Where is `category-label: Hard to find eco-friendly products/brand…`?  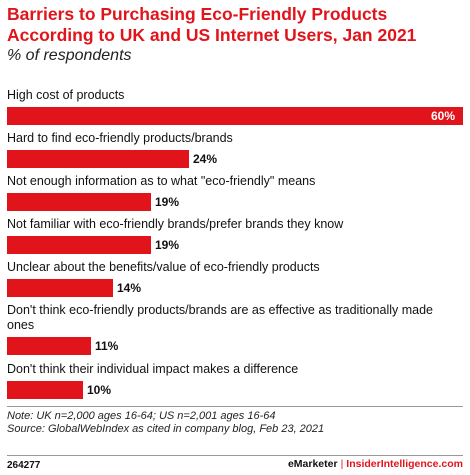
category-label: Hard to find eco-friendly products/brand… is located at coordinates (120, 138).